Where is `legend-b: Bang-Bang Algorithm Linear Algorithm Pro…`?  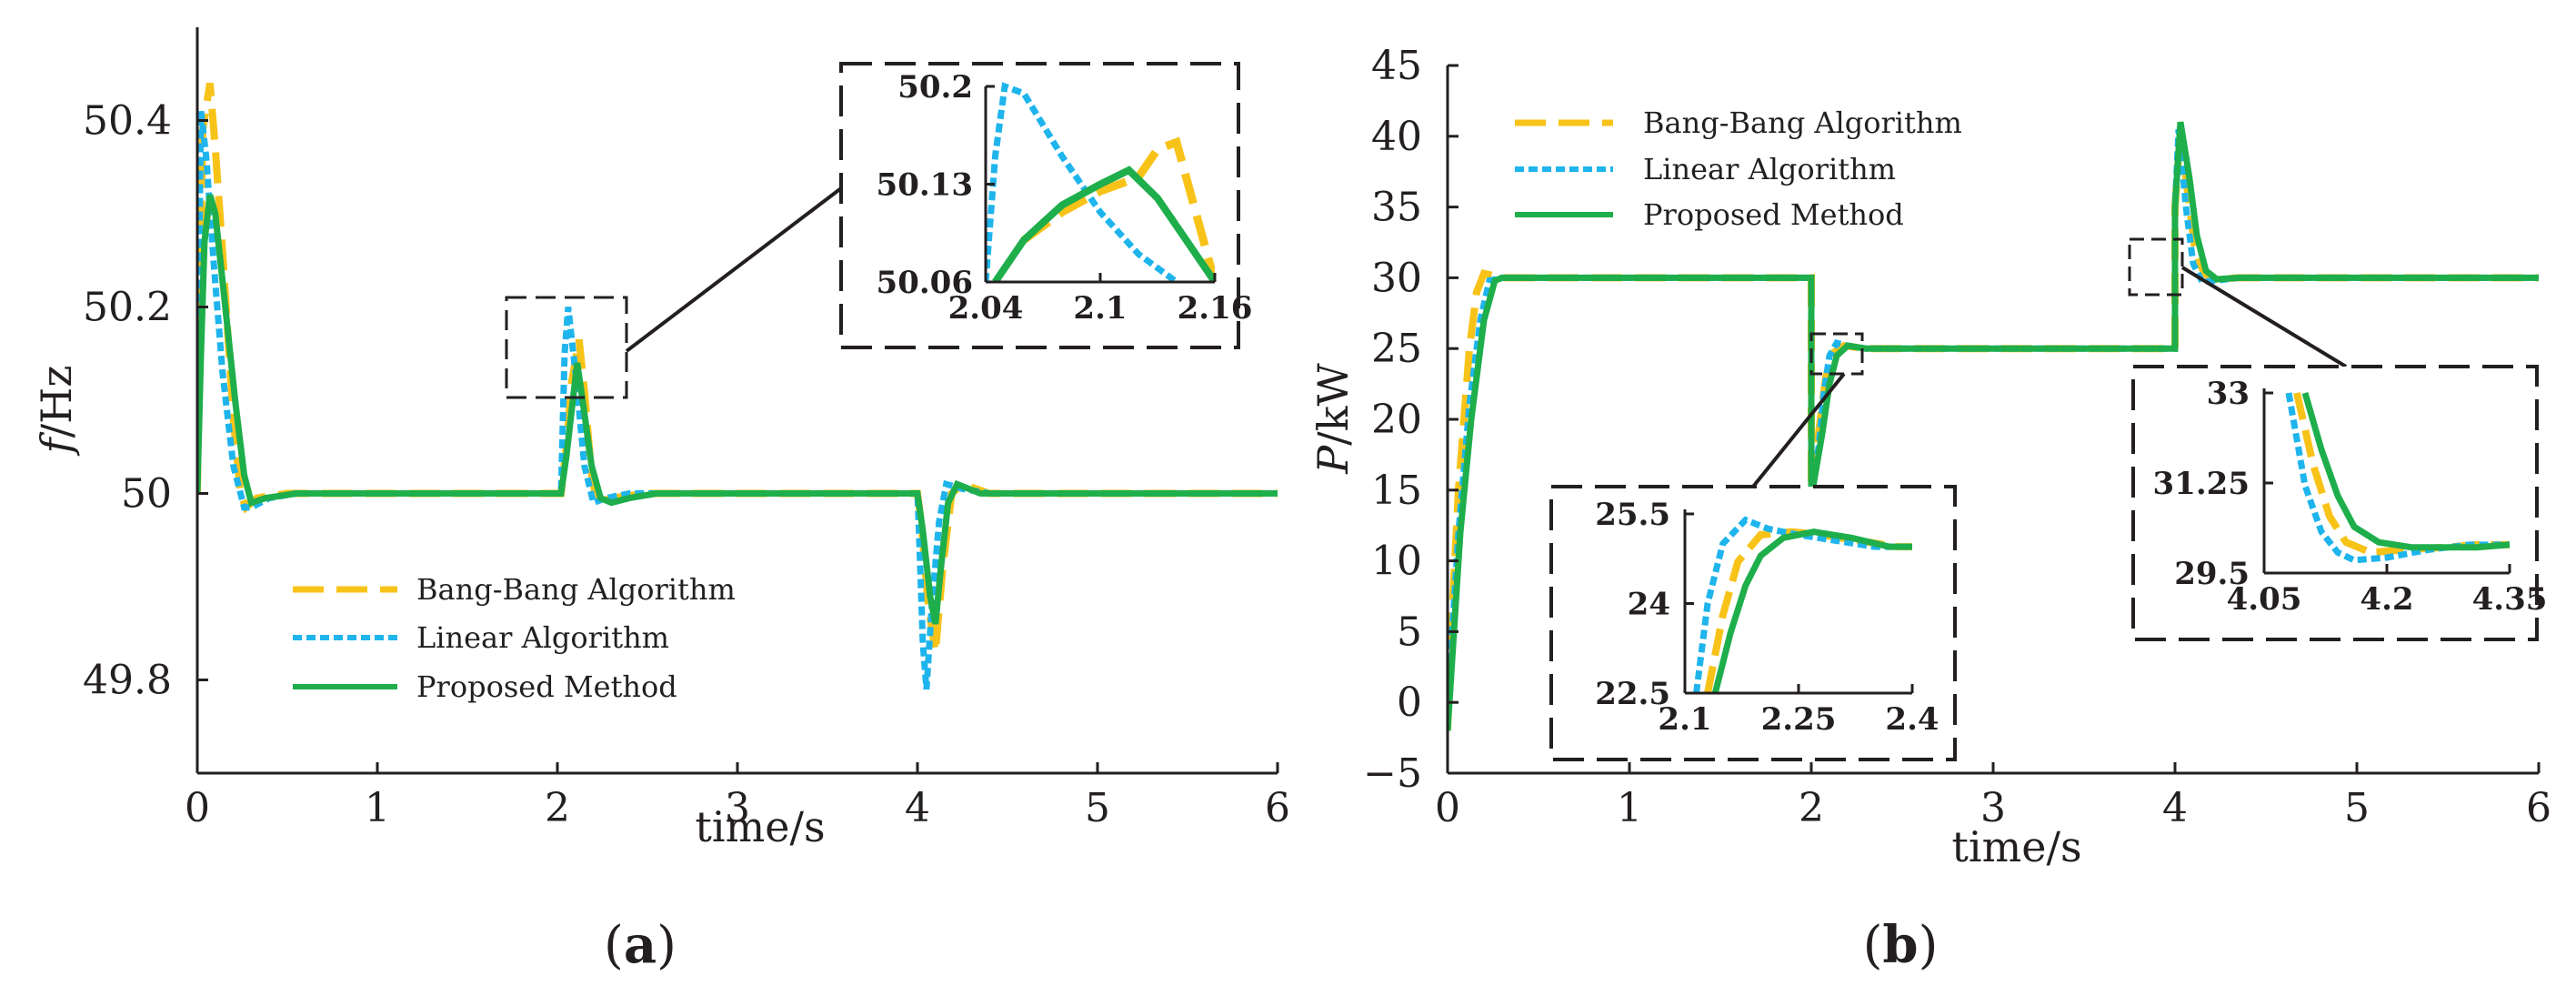
legend-b: Bang-Bang Algorithm Linear Algorithm Pro… is located at coordinates (1738, 169).